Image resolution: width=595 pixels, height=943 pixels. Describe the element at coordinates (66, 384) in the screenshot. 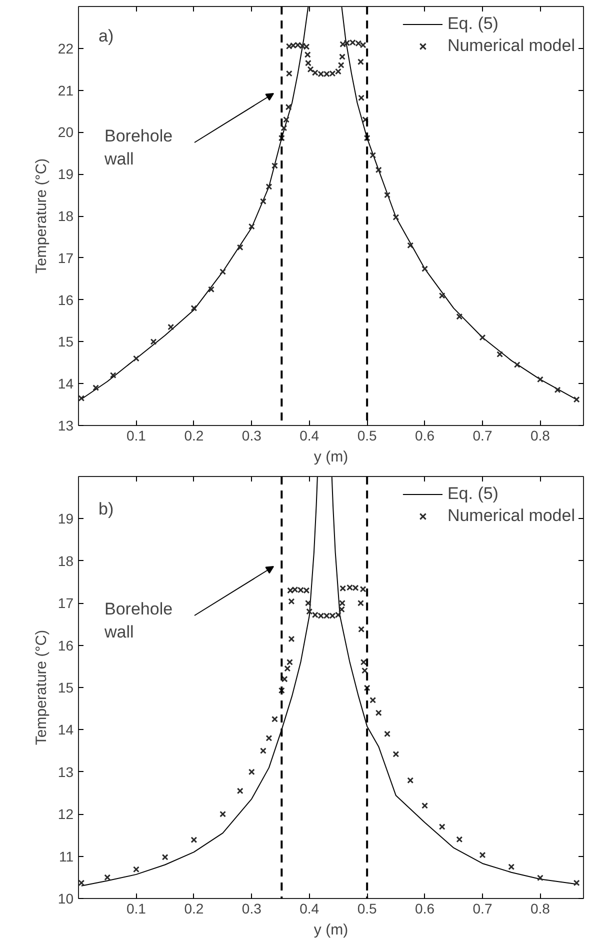

I see `y-tick-label: 14` at that location.